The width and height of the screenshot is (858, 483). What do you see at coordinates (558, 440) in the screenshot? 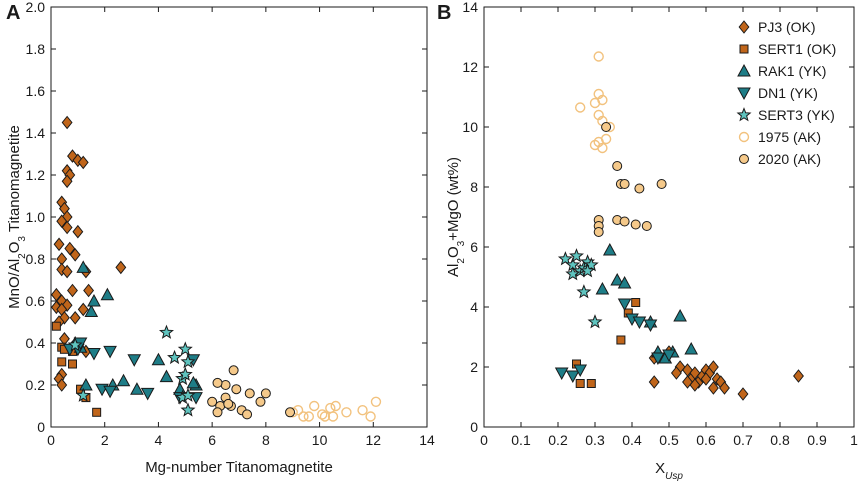
I see `x-tick-label: 0.2` at bounding box center [558, 440].